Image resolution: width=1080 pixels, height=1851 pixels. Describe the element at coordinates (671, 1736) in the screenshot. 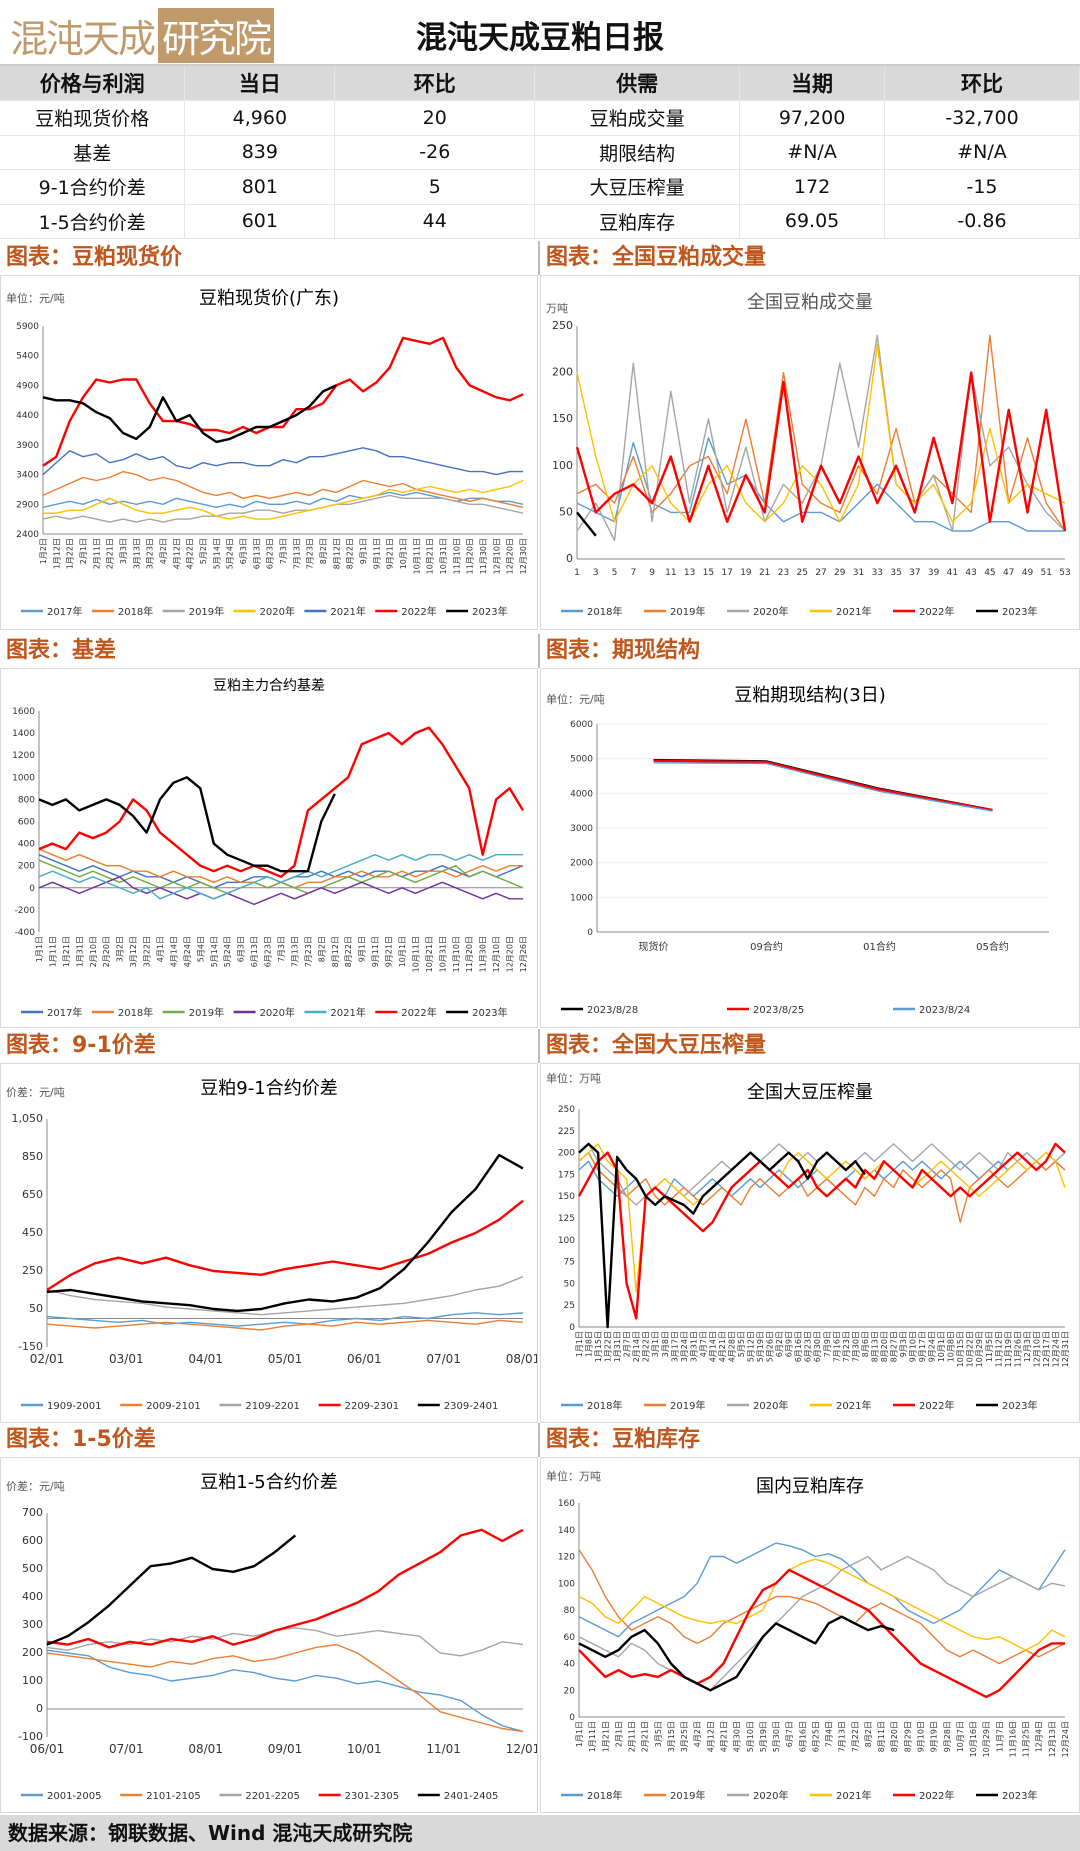

I see `x-tick-label: 3月15日` at that location.